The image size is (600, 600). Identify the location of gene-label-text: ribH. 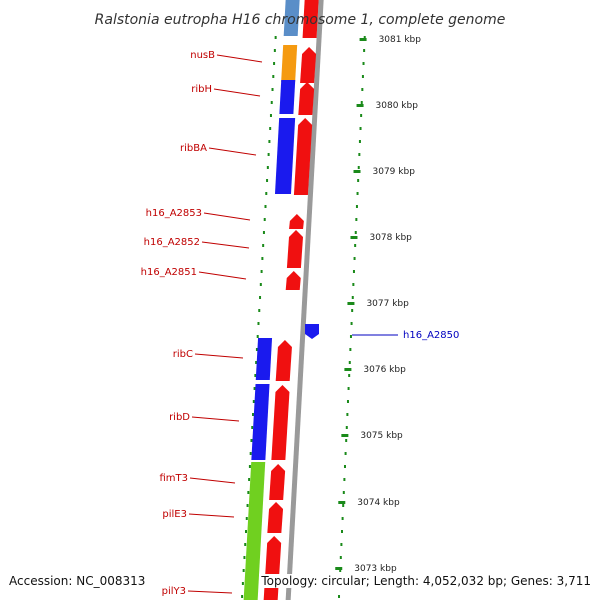
(201, 89).